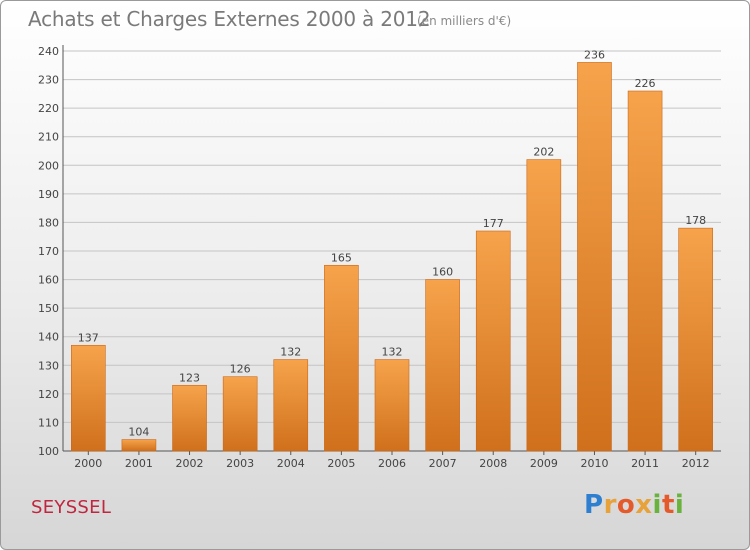 The image size is (750, 550). Describe the element at coordinates (48, 222) in the screenshot. I see `y-tick-label: 180` at that location.